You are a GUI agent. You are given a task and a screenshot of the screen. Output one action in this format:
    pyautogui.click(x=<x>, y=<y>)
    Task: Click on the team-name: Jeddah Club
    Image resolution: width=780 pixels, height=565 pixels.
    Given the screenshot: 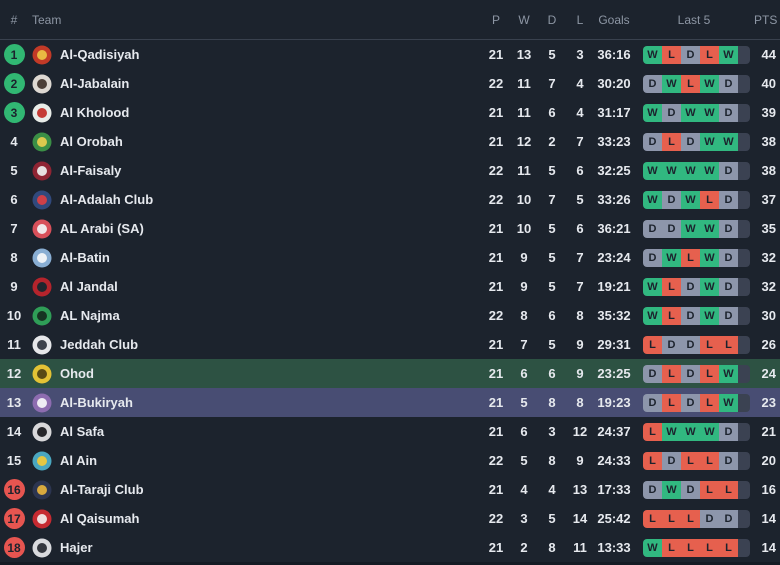 What is the action you would take?
    pyautogui.click(x=99, y=344)
    